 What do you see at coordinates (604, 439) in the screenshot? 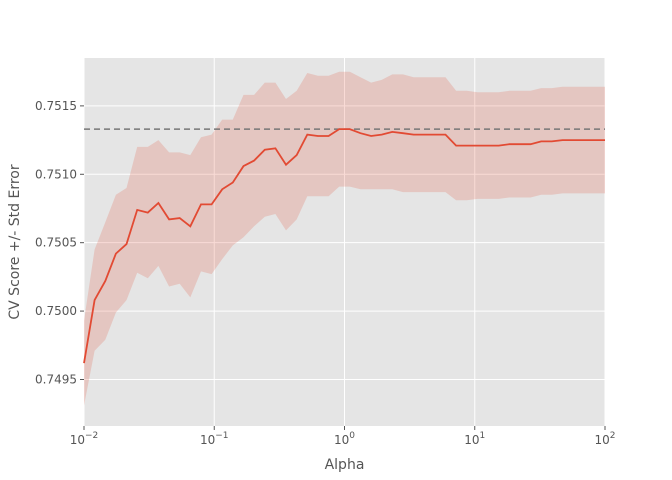
I see `x-tick-label: 10²` at bounding box center [604, 439].